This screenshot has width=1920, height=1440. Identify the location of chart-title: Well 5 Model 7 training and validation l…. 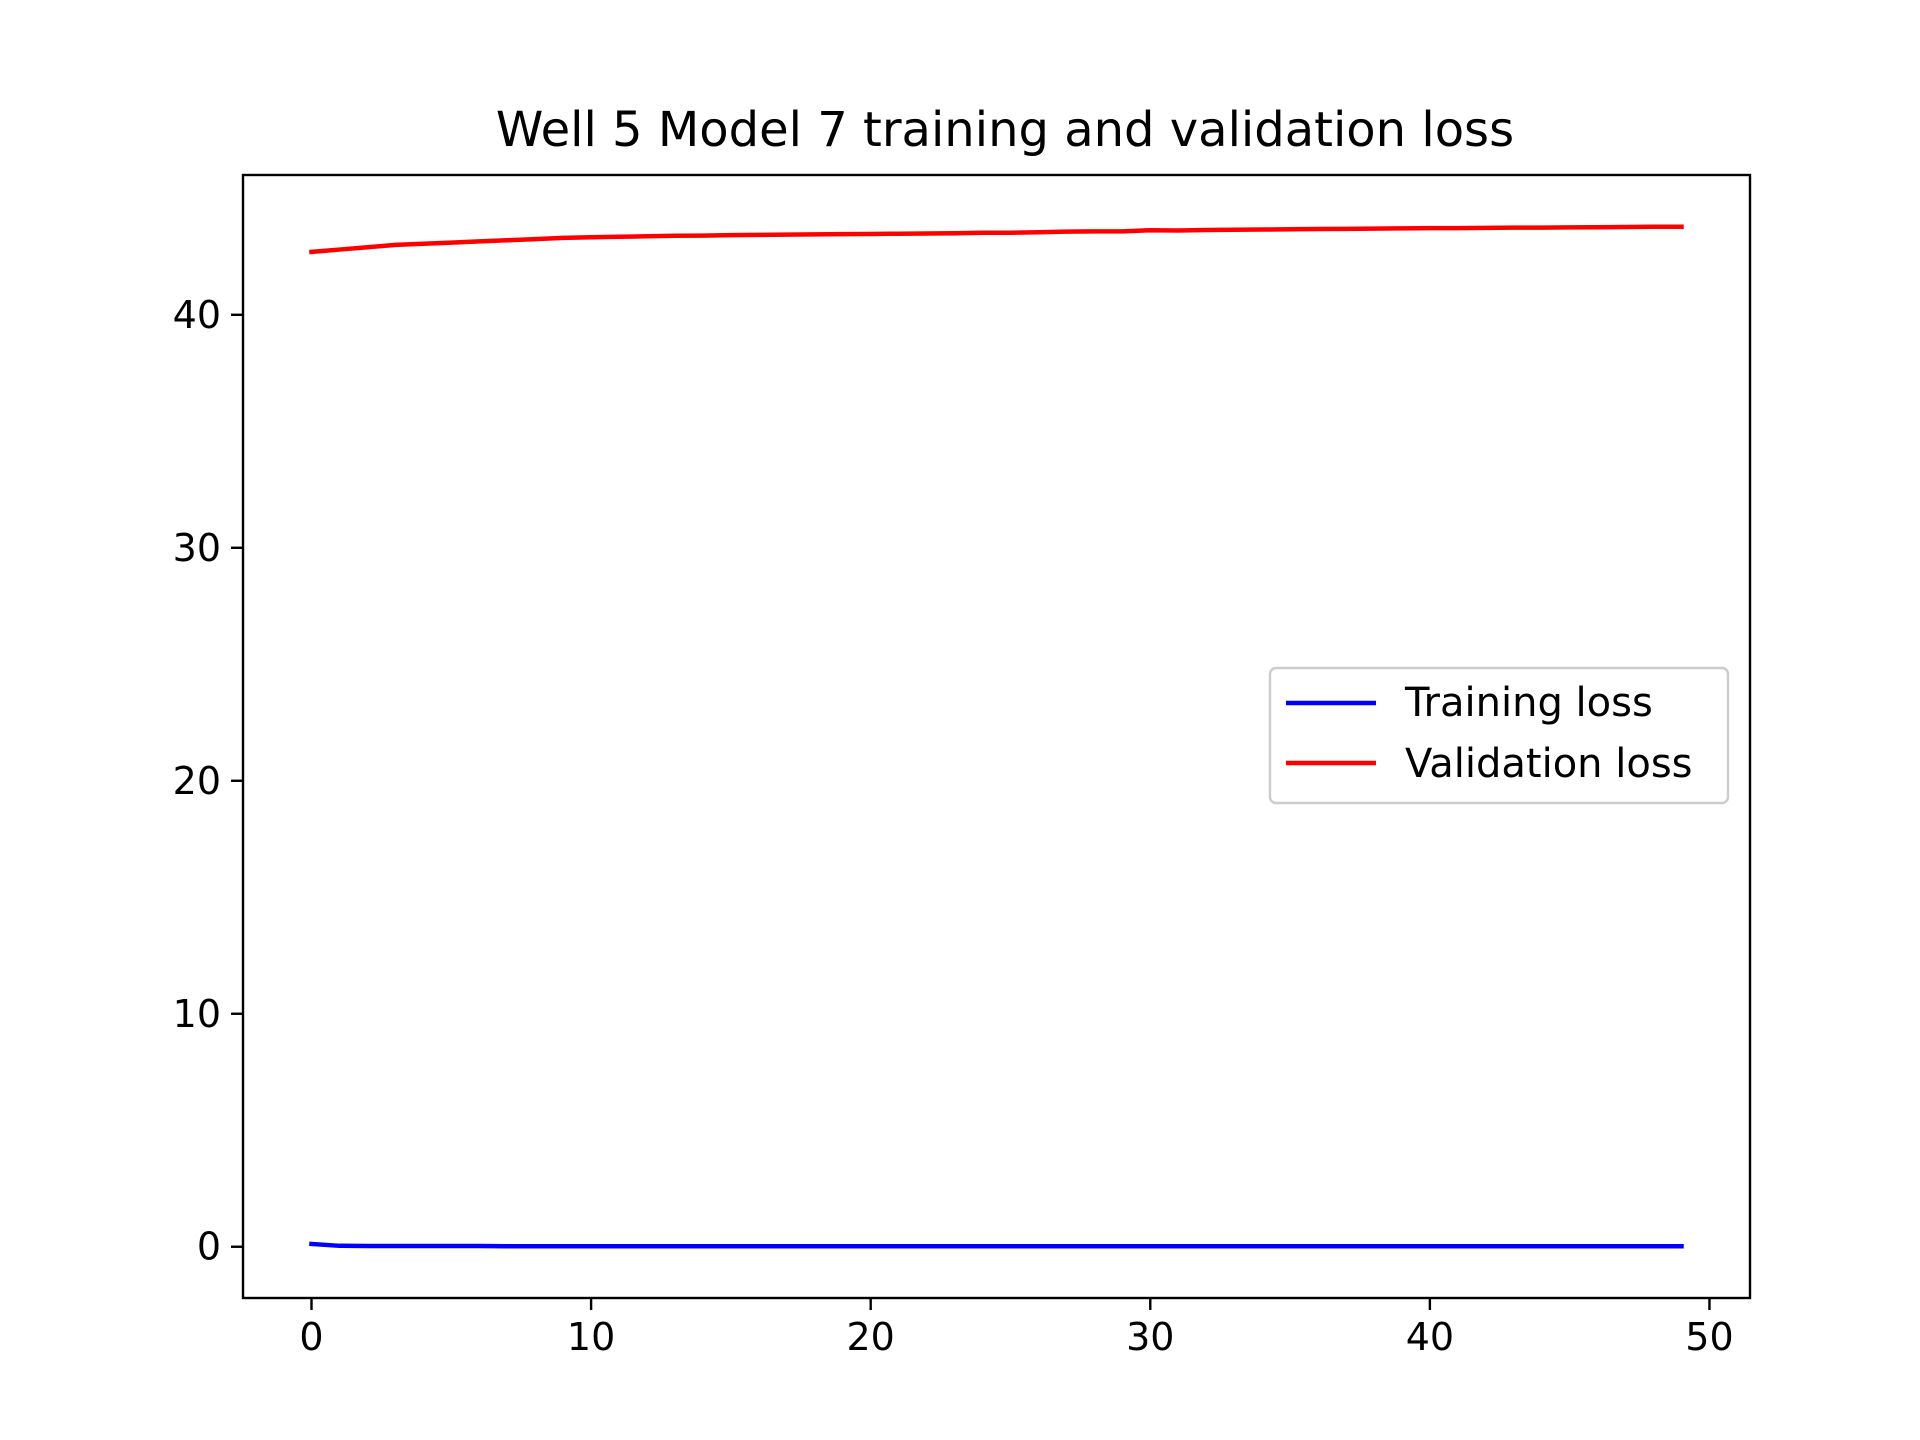
(1005, 130).